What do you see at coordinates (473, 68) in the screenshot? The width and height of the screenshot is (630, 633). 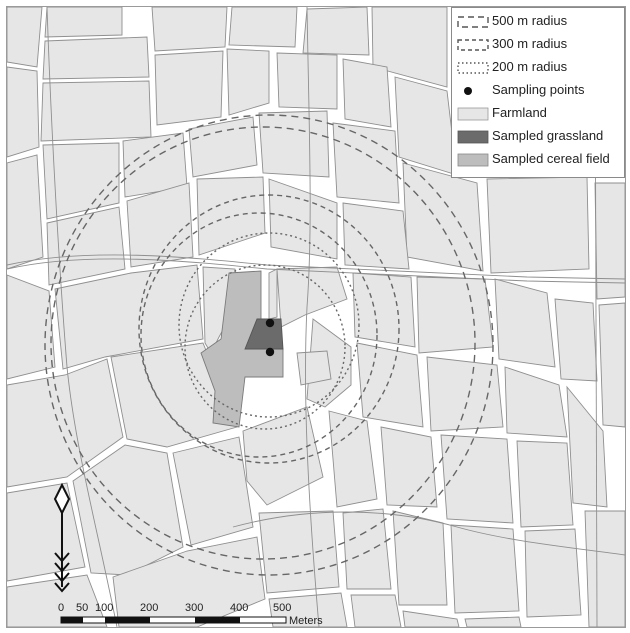 I see `dotted-circle-icon` at bounding box center [473, 68].